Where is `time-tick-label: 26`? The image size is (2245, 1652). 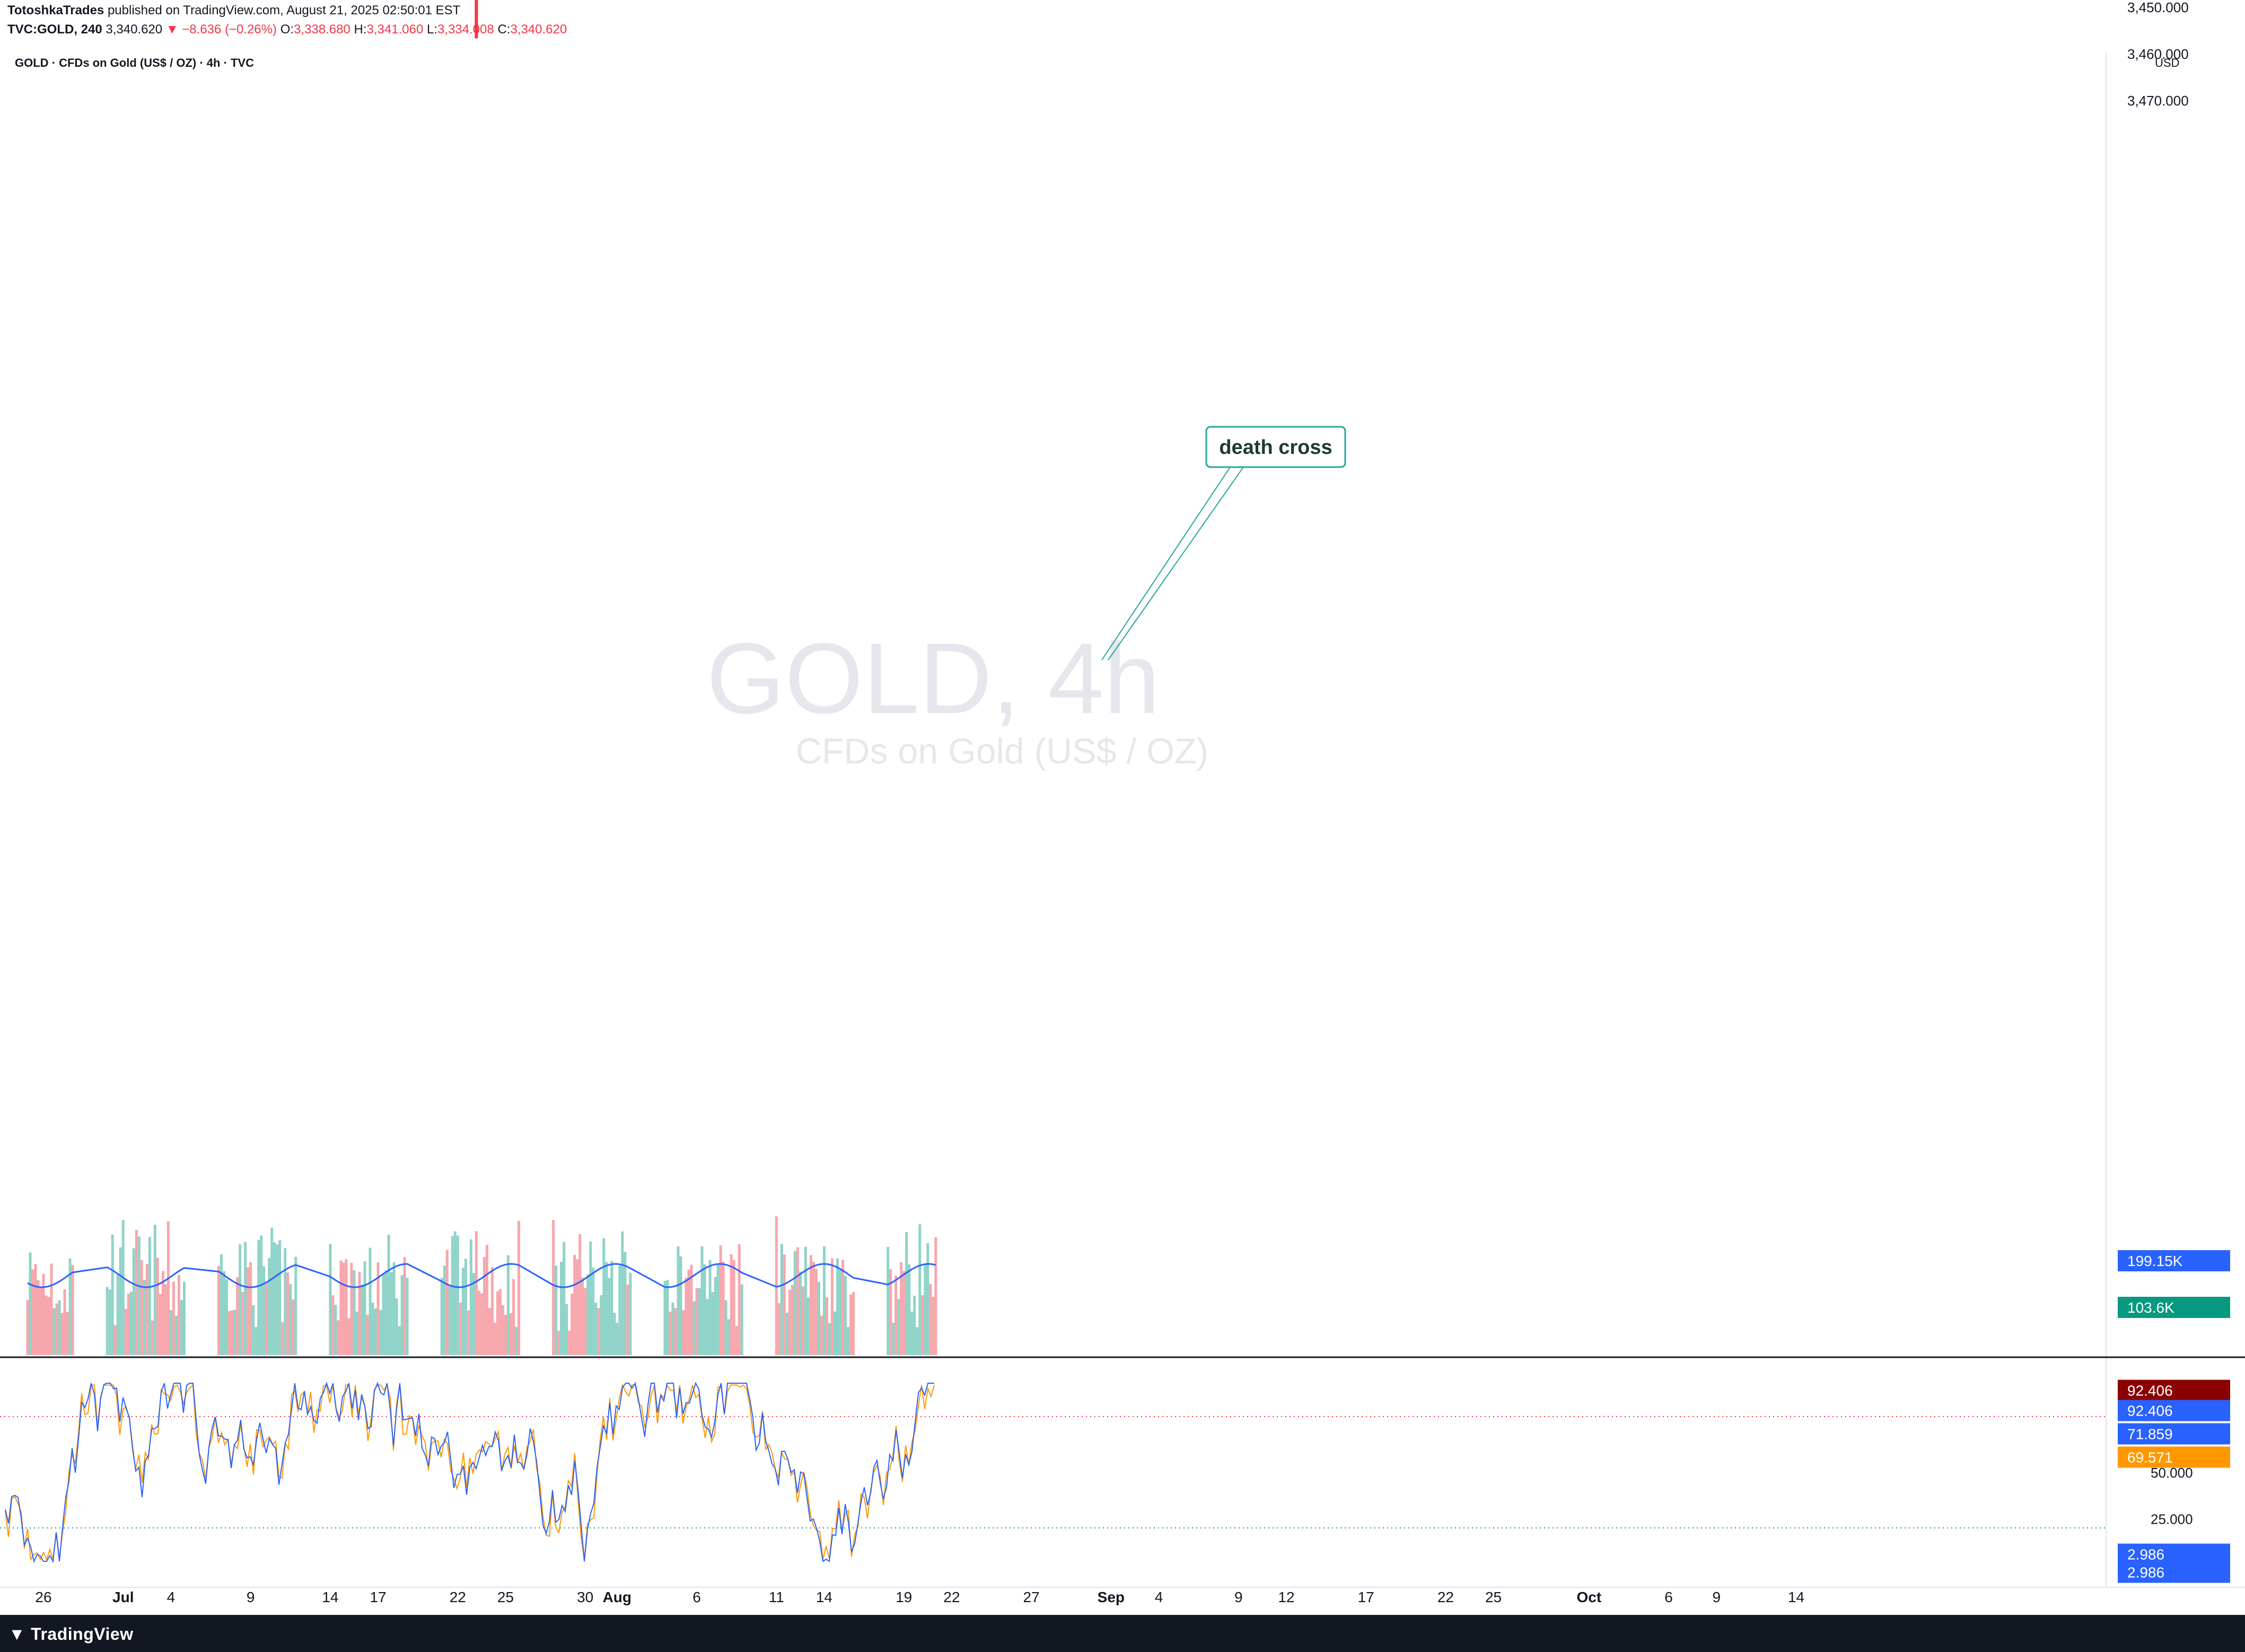
time-tick-label: 26 is located at coordinates (43, 1597).